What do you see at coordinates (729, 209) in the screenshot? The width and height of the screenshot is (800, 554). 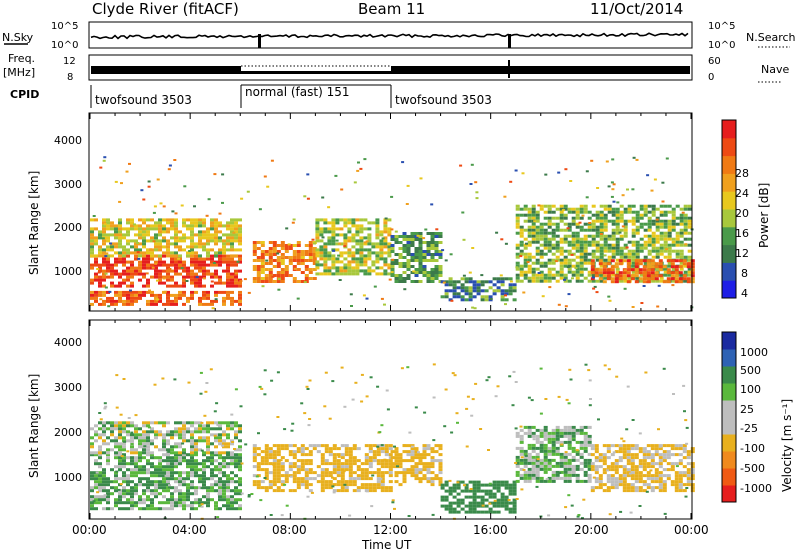 I see `power-colorbar` at bounding box center [729, 209].